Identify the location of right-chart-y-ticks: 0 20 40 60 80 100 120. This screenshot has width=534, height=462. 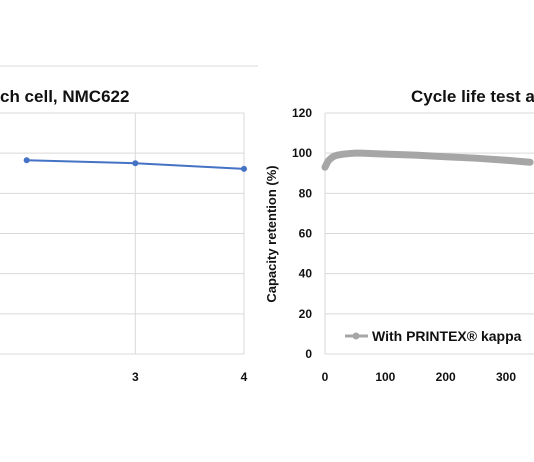
(302, 233).